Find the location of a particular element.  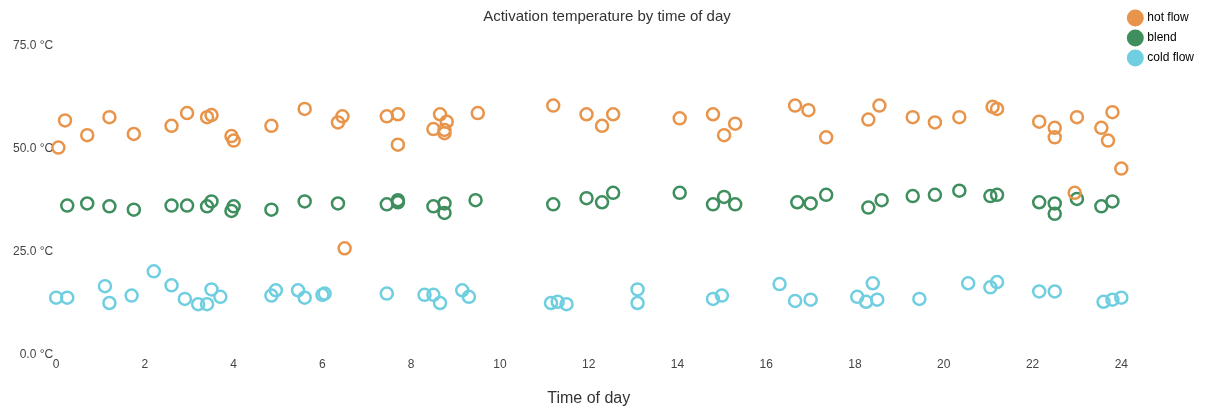

x-tick-label: 12 is located at coordinates (589, 363).